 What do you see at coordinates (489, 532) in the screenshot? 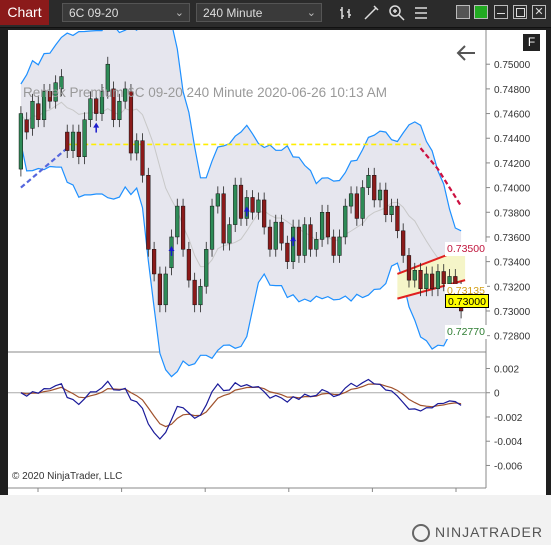
I see `brand-name: NINJATRADER` at bounding box center [489, 532].